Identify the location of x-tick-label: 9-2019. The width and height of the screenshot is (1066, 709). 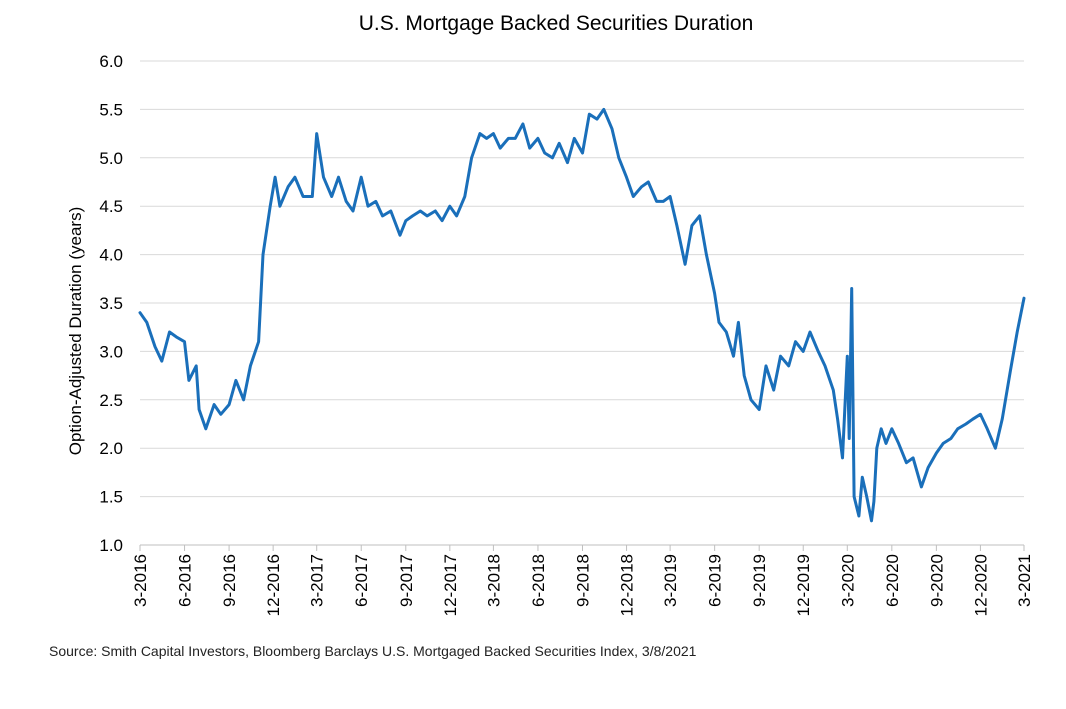
(759, 580).